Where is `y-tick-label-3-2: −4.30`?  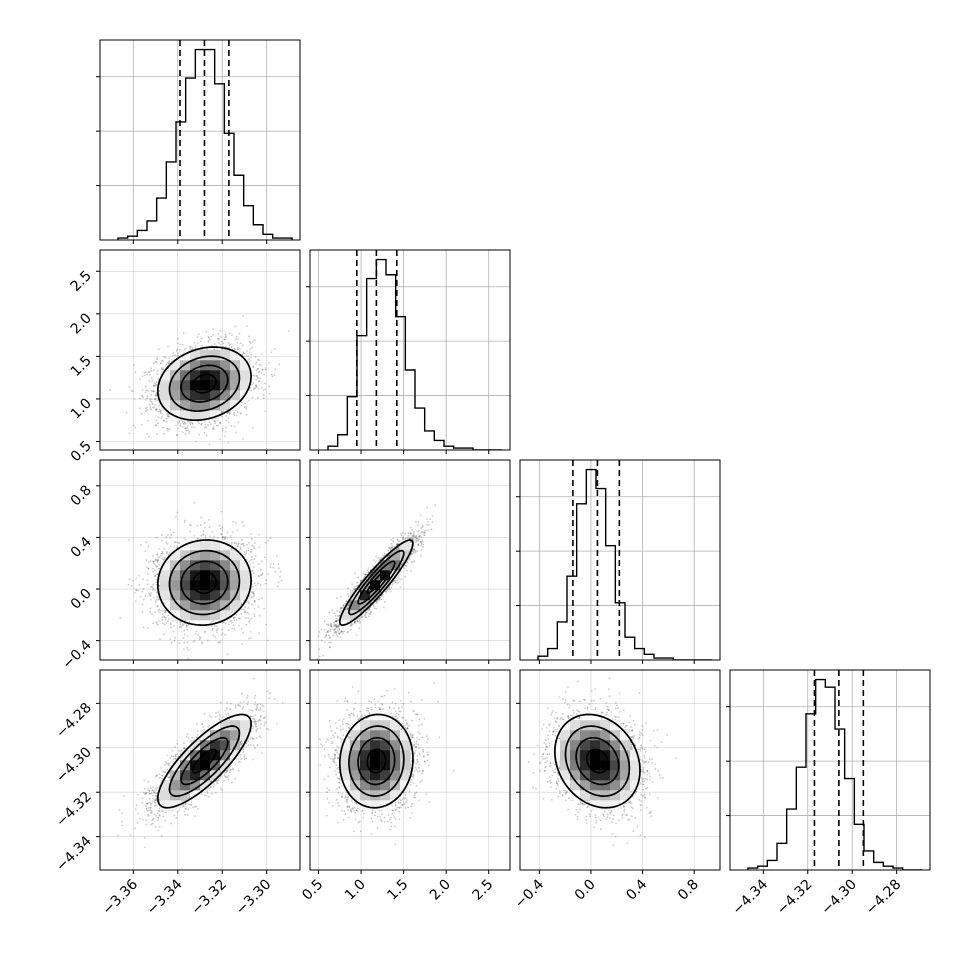
y-tick-label-3-2: −4.30 is located at coordinates (74, 765).